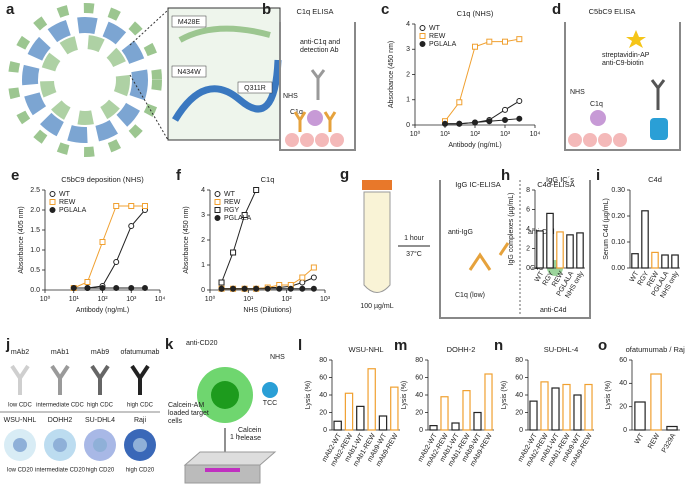  What do you see at coordinates (561, 349) in the screenshot?
I see `chart-title: SU-DHL-4` at bounding box center [561, 349].